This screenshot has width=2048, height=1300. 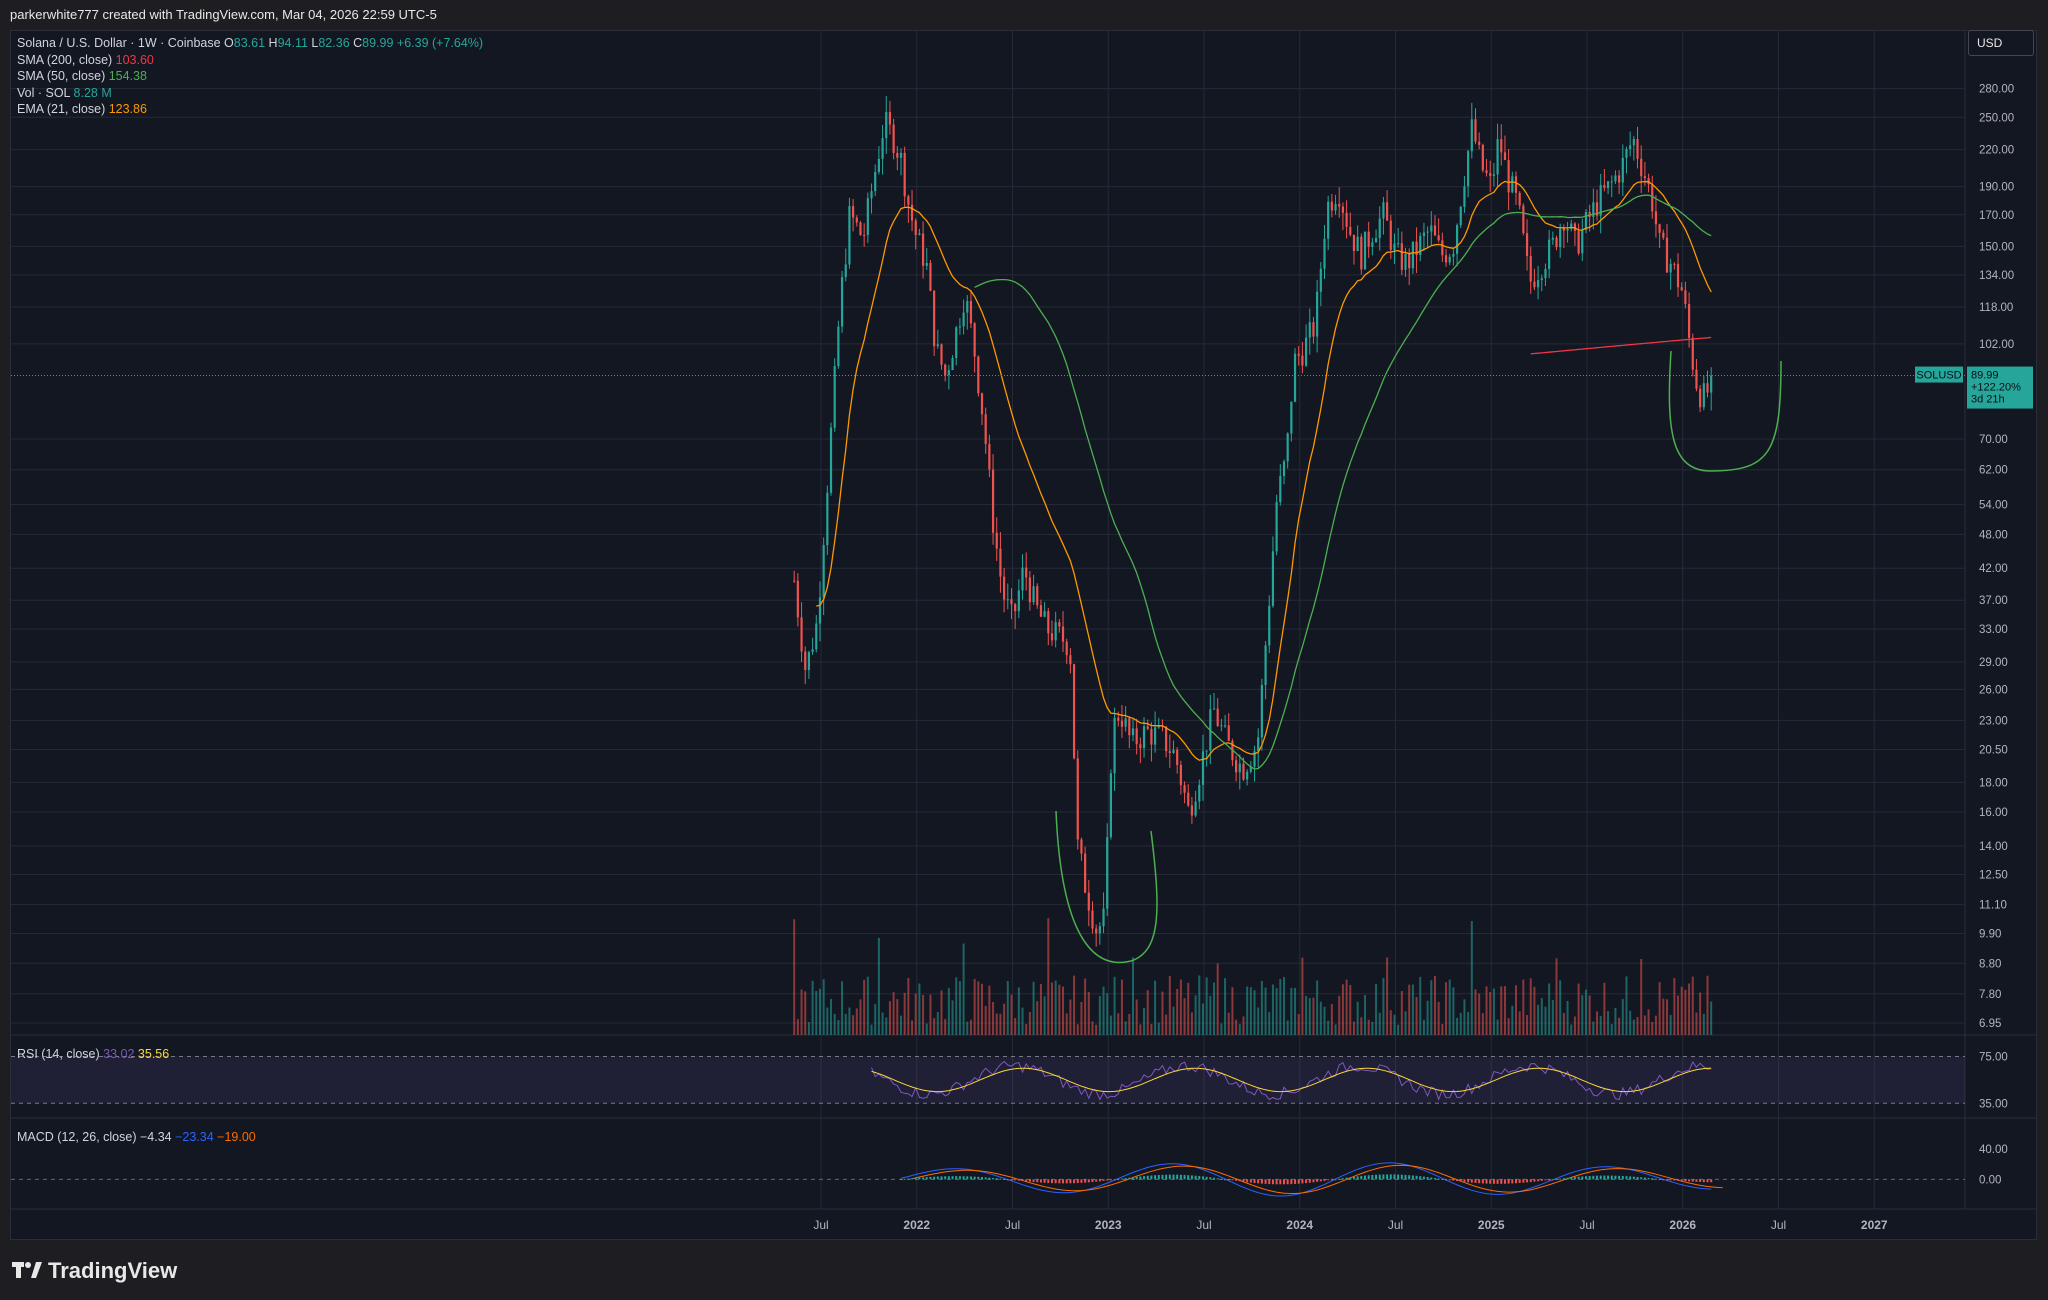 What do you see at coordinates (1253, 976) in the screenshot?
I see `volume-series` at bounding box center [1253, 976].